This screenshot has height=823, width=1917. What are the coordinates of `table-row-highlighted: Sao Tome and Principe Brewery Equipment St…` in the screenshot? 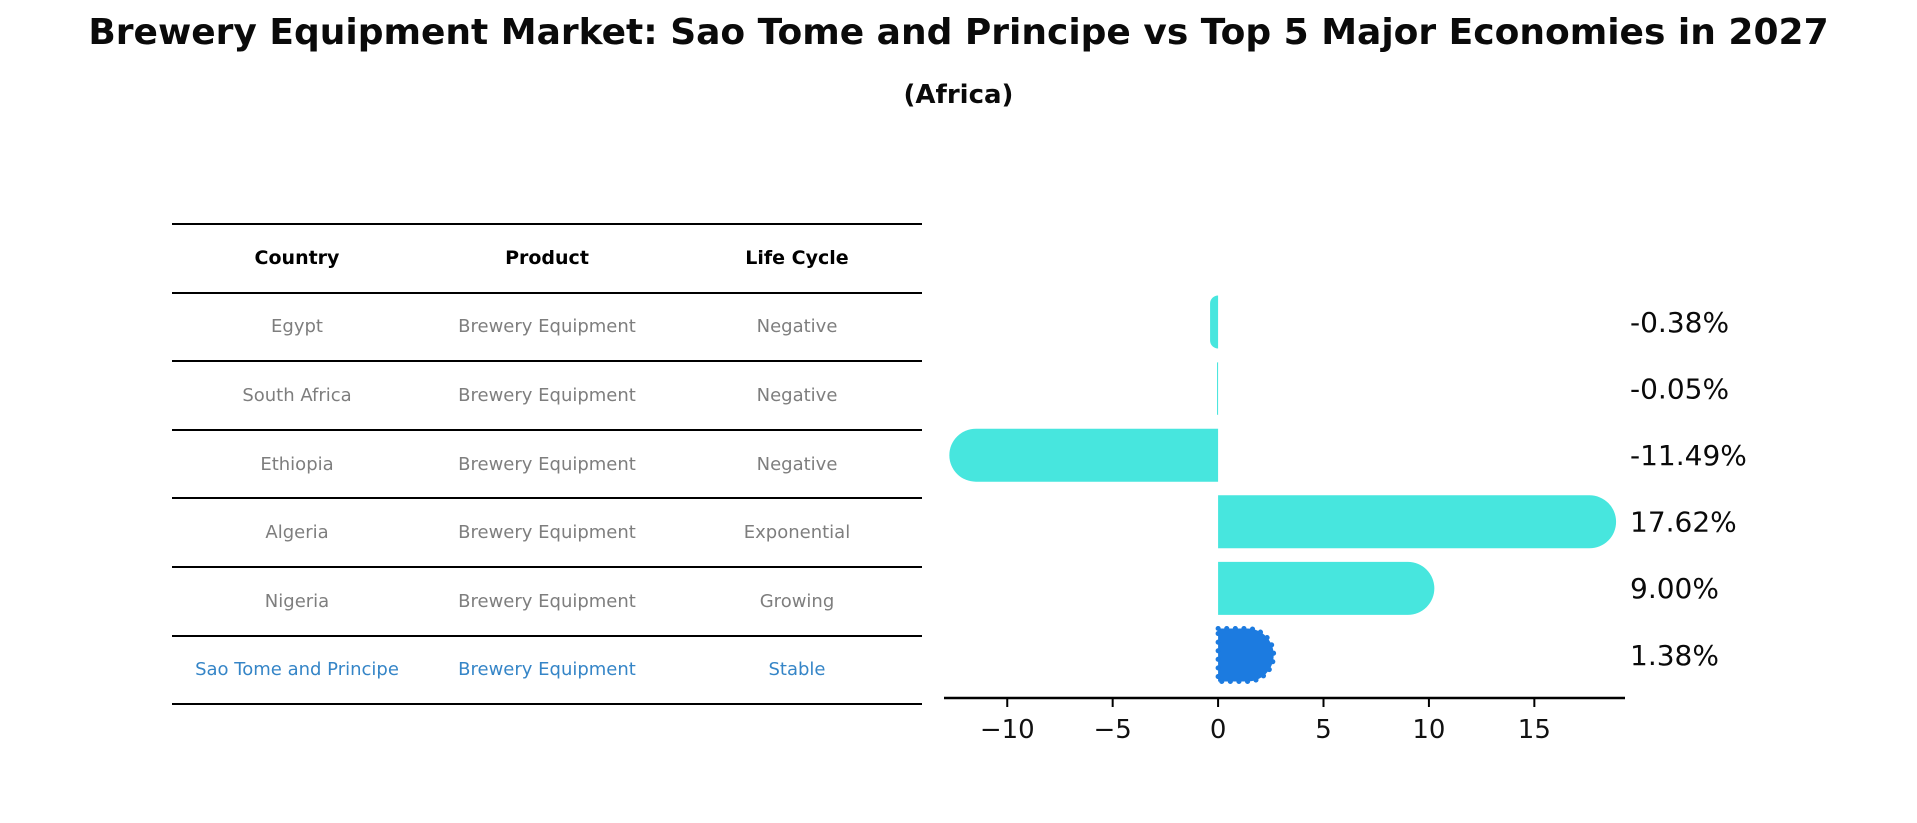 It's located at (547, 671).